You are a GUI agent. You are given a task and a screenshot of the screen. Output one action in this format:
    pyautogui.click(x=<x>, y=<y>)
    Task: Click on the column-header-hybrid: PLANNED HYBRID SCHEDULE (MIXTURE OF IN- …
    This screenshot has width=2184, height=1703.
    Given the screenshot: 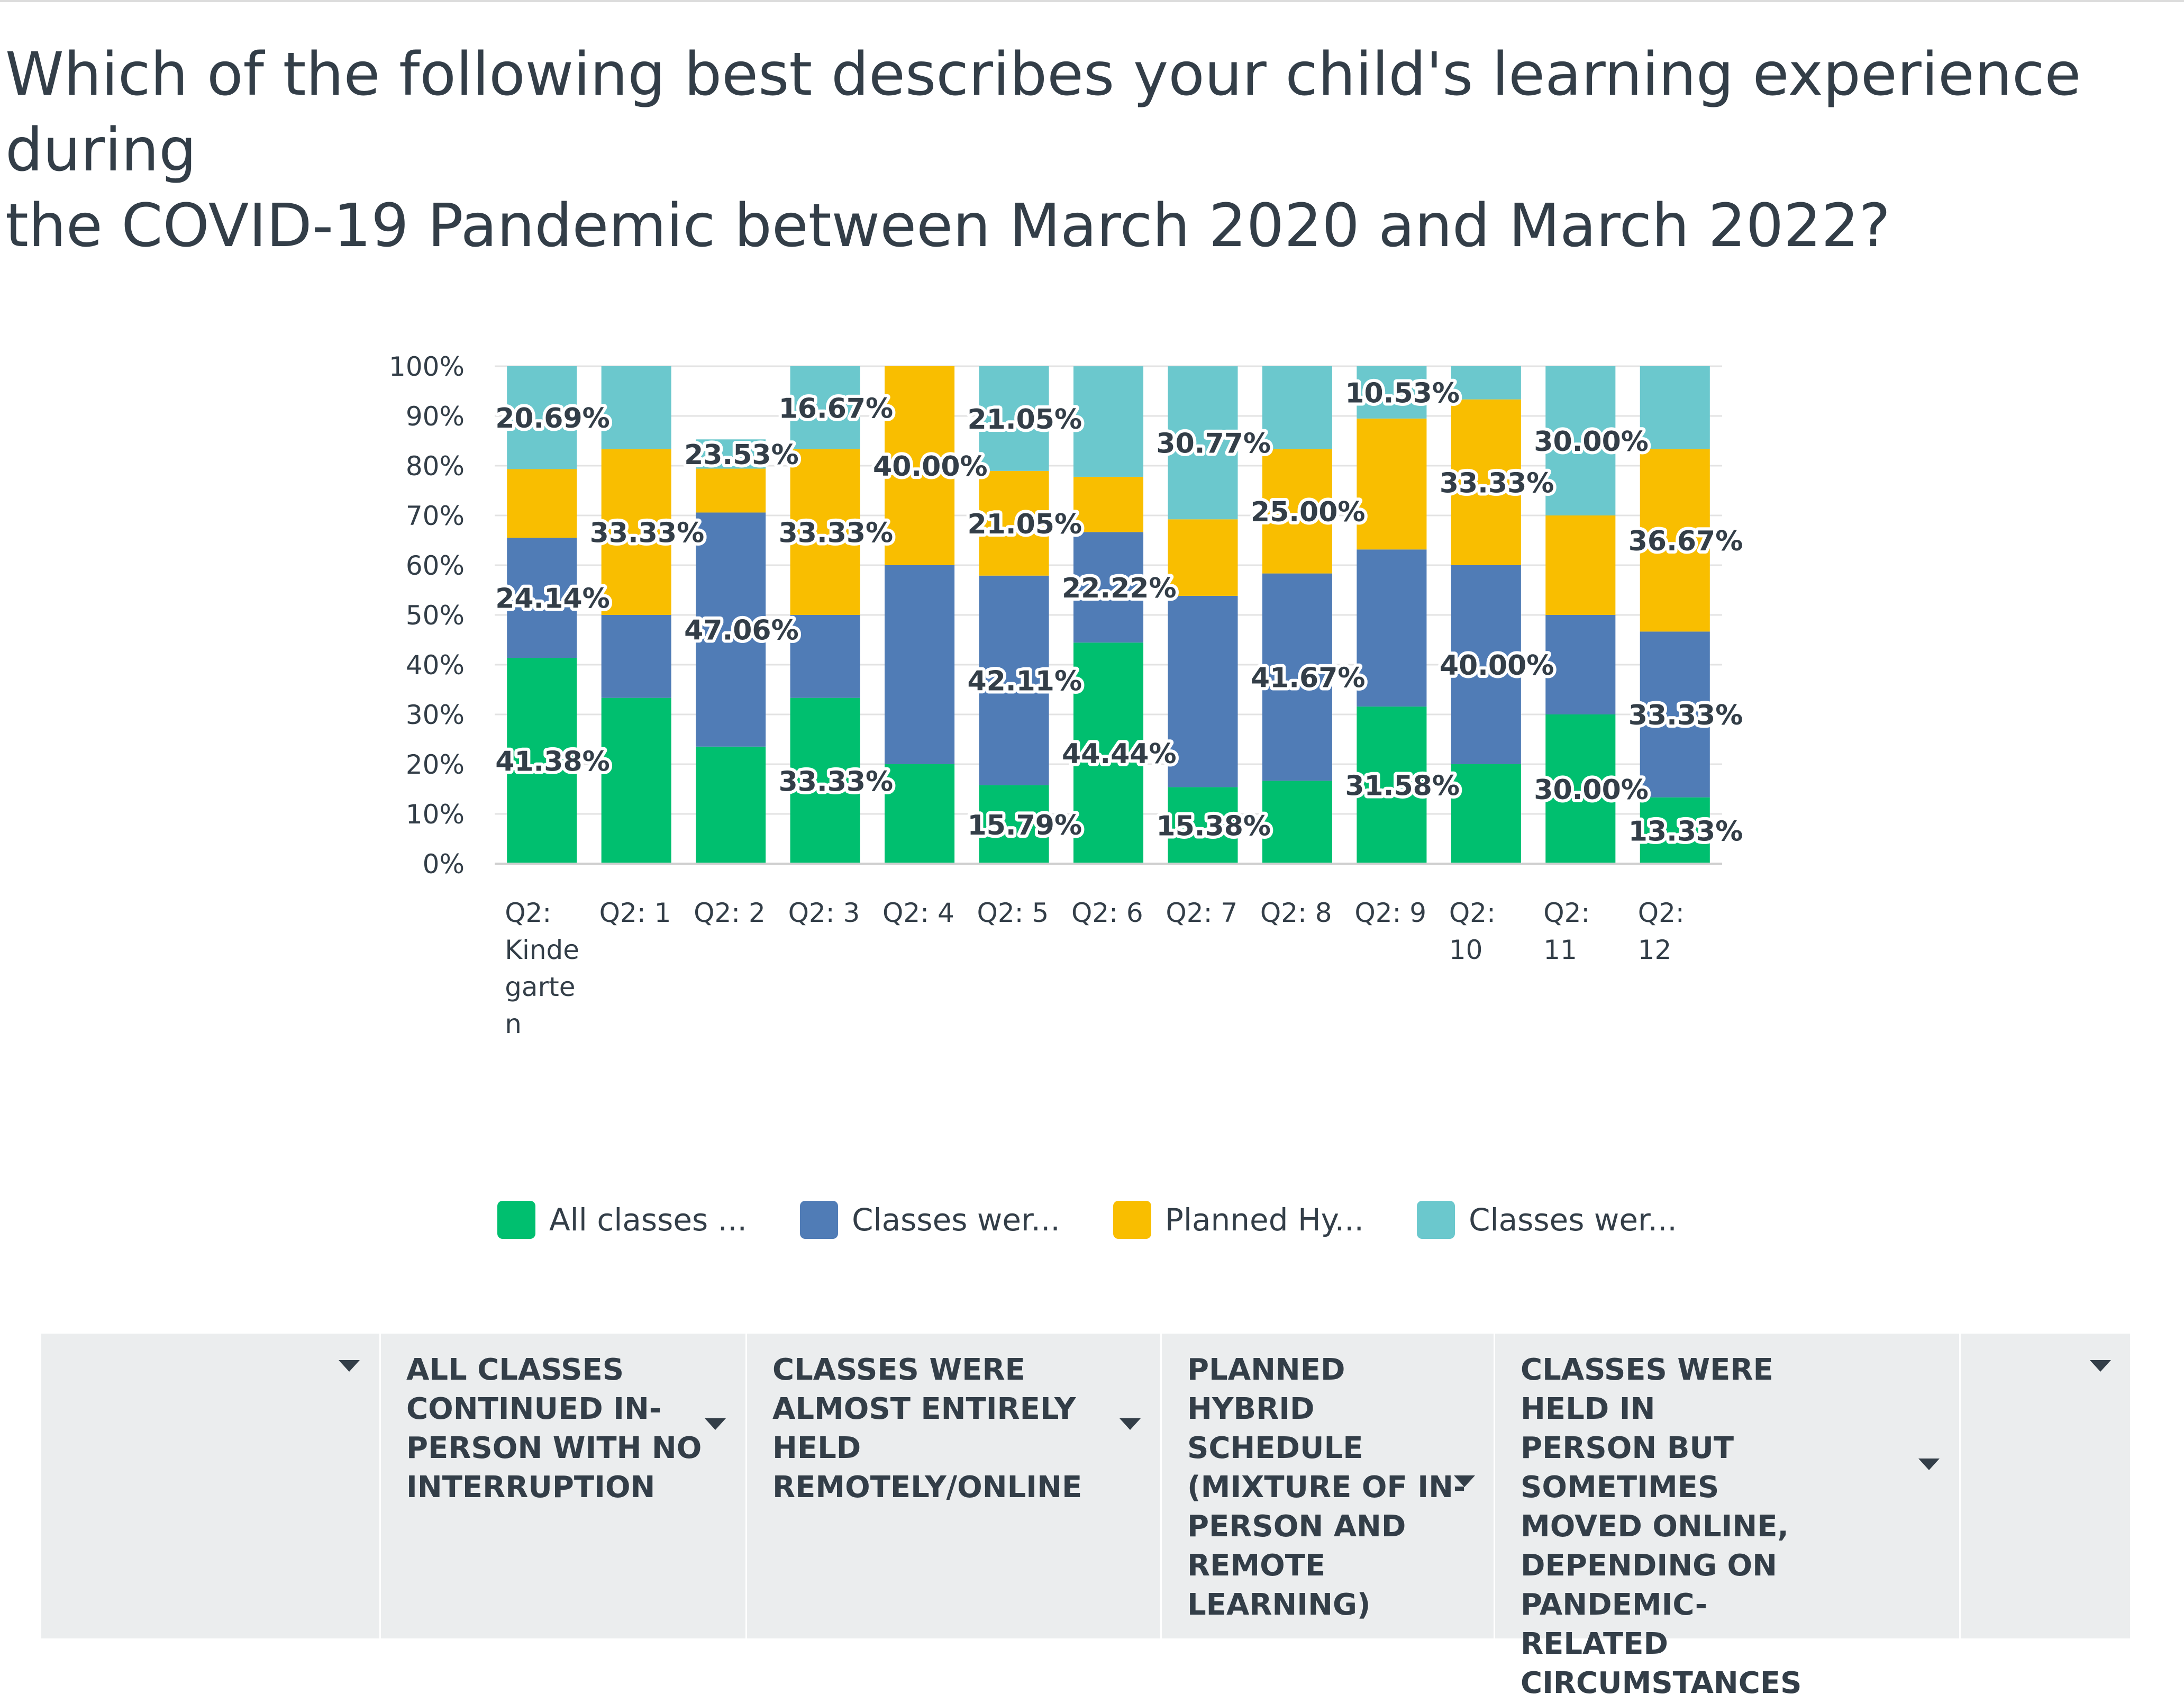 What is the action you would take?
    pyautogui.click(x=1328, y=1486)
    